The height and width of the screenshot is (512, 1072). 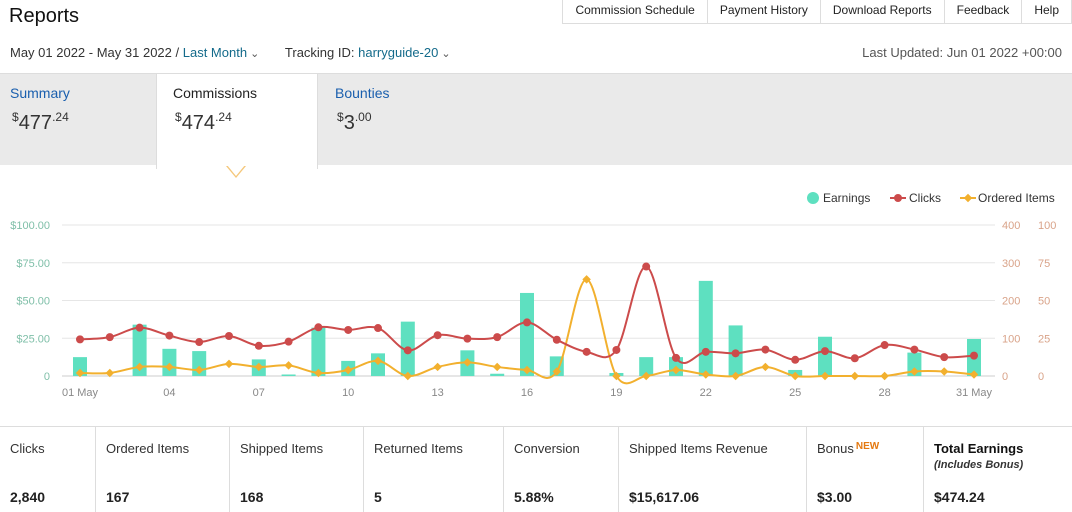 What do you see at coordinates (635, 12) in the screenshot?
I see `tab-commission-schedule: Commission Schedule` at bounding box center [635, 12].